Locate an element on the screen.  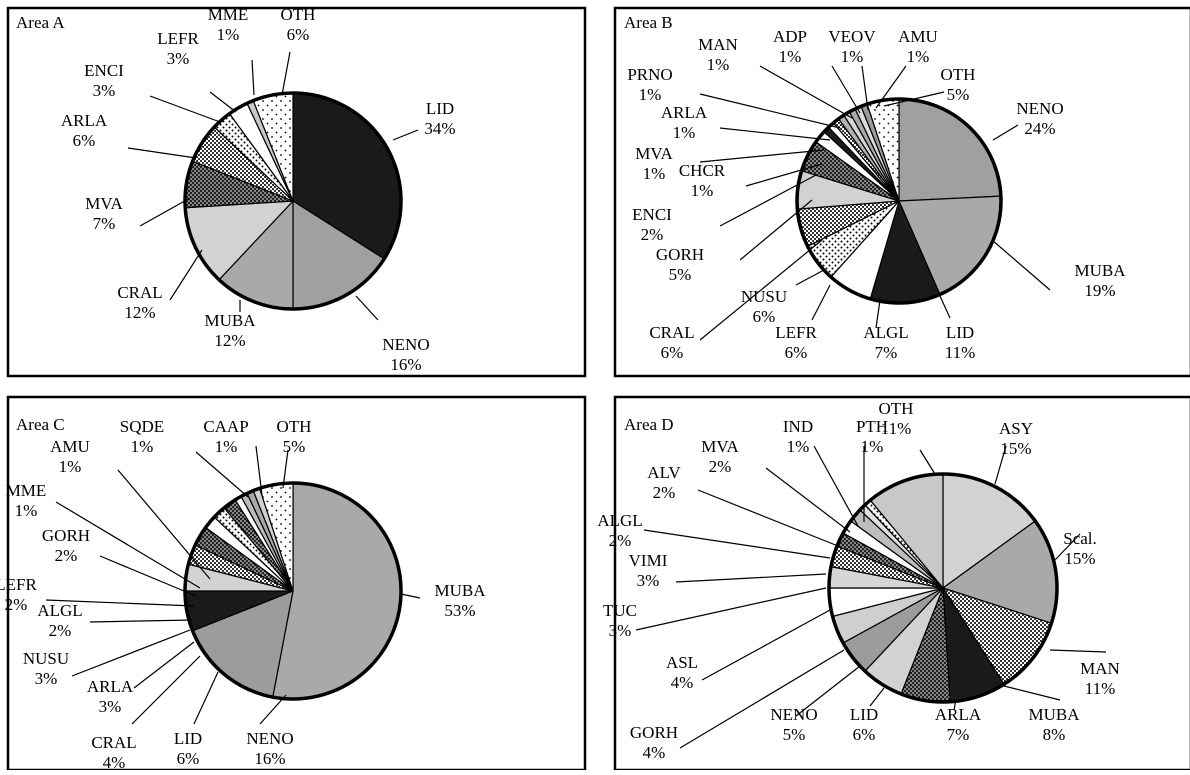
slice-label: PRNO is located at coordinates (649, 74).